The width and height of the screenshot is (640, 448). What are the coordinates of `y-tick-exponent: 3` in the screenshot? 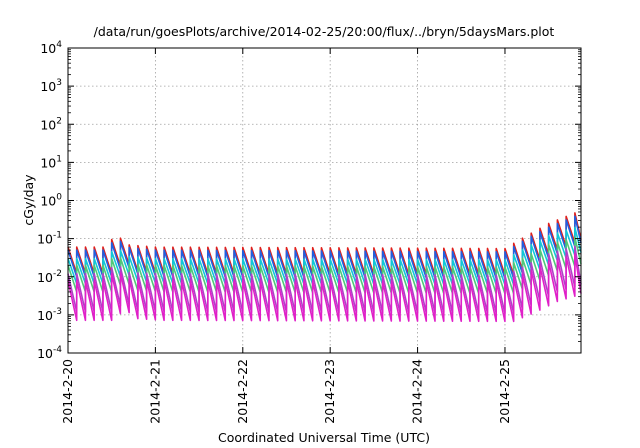 It's located at (59, 83).